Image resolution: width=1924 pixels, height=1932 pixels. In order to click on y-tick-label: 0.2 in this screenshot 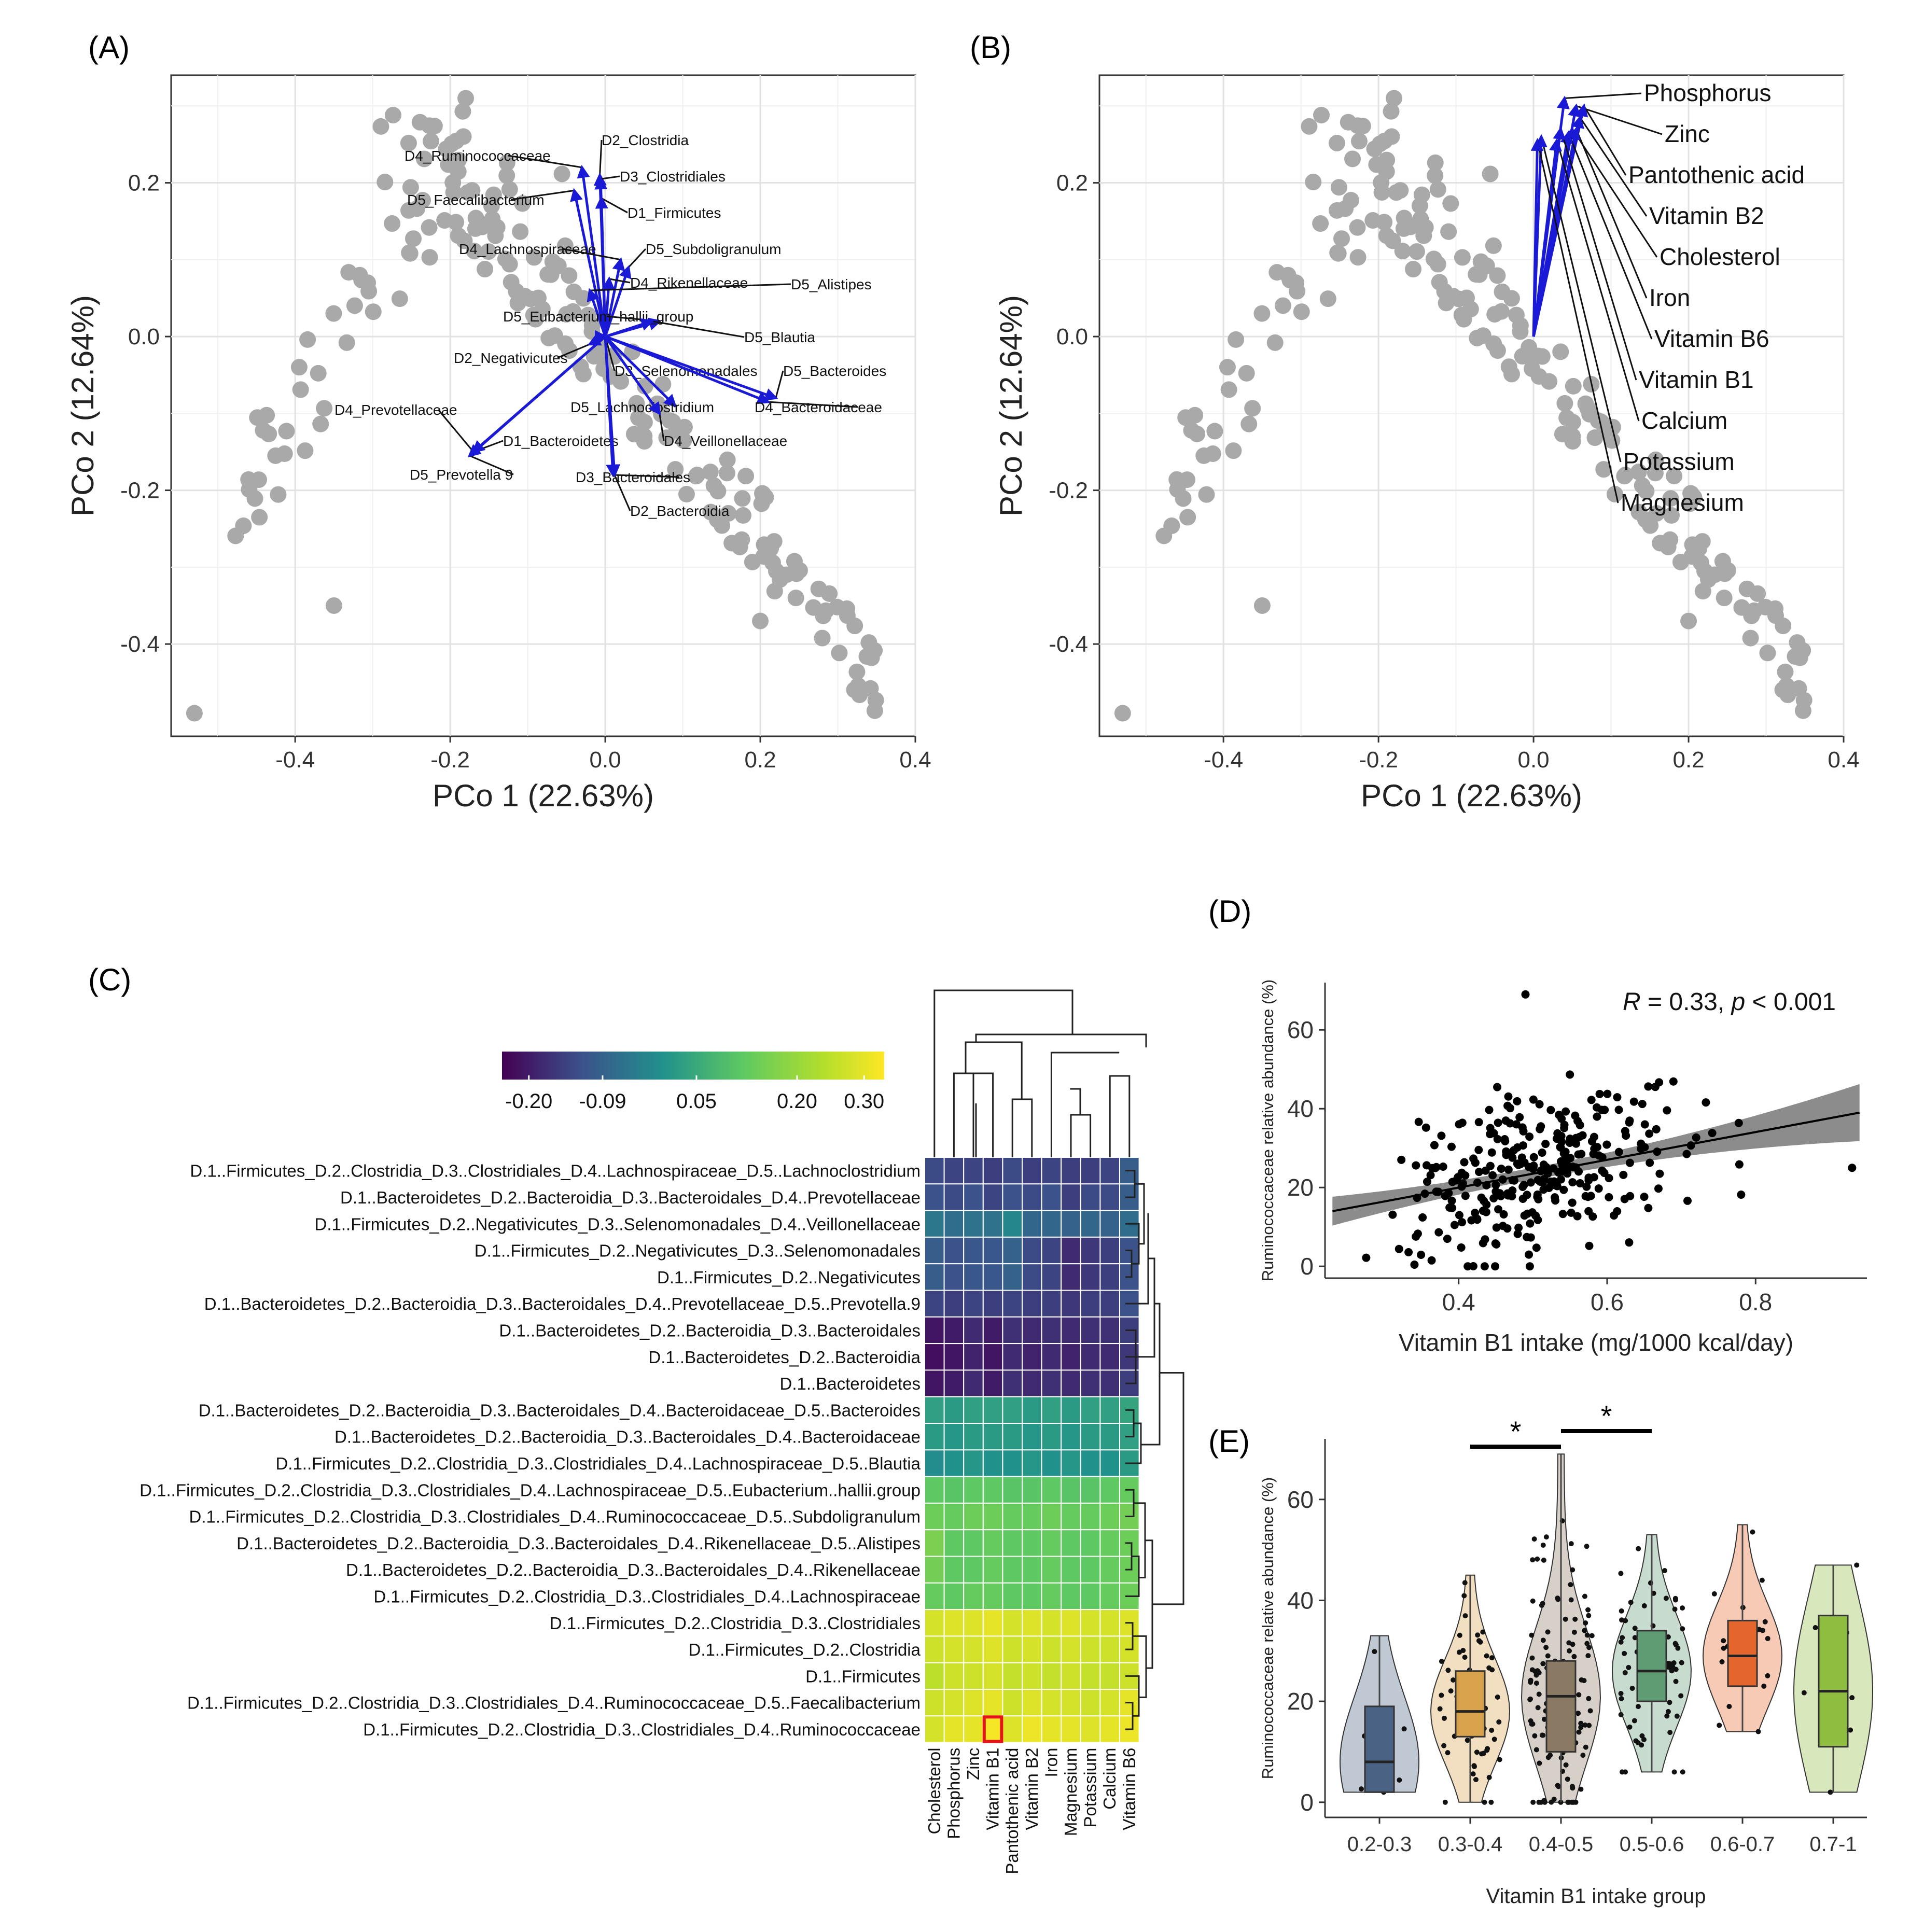, I will do `click(1072, 183)`.